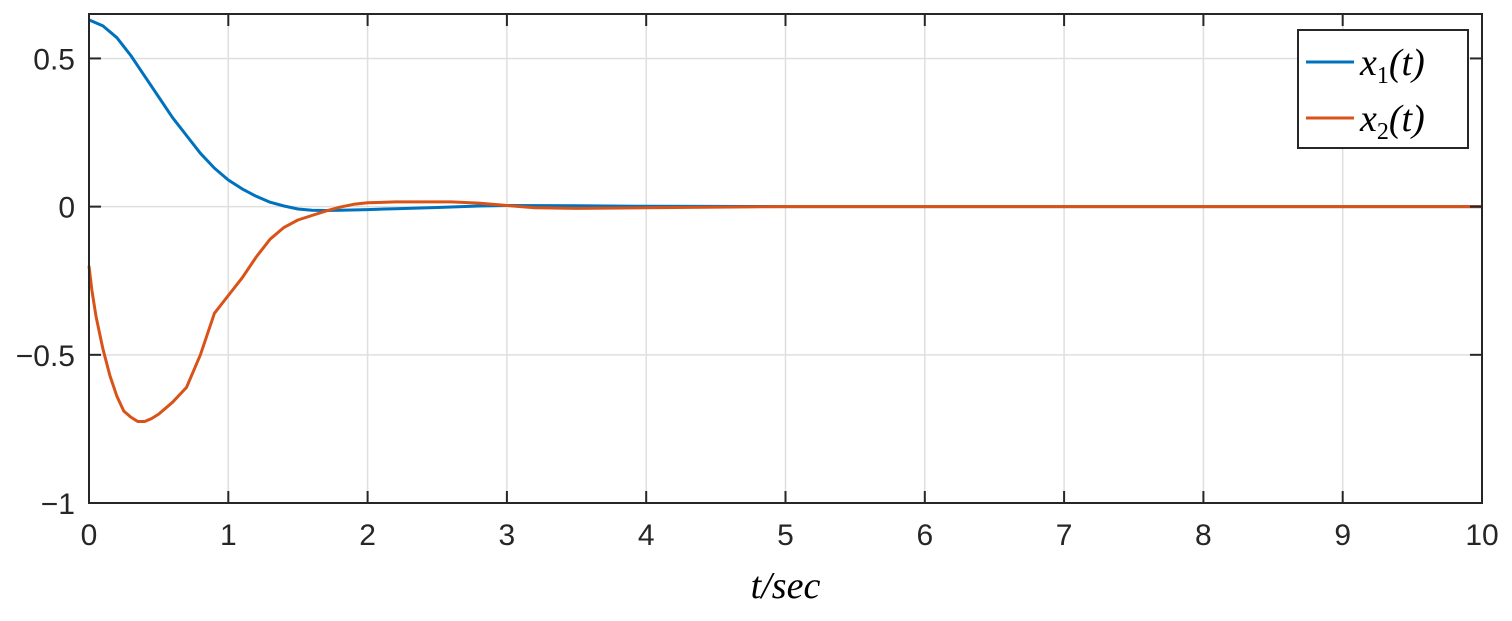  What do you see at coordinates (228, 535) in the screenshot?
I see `x-tick-label: 1` at bounding box center [228, 535].